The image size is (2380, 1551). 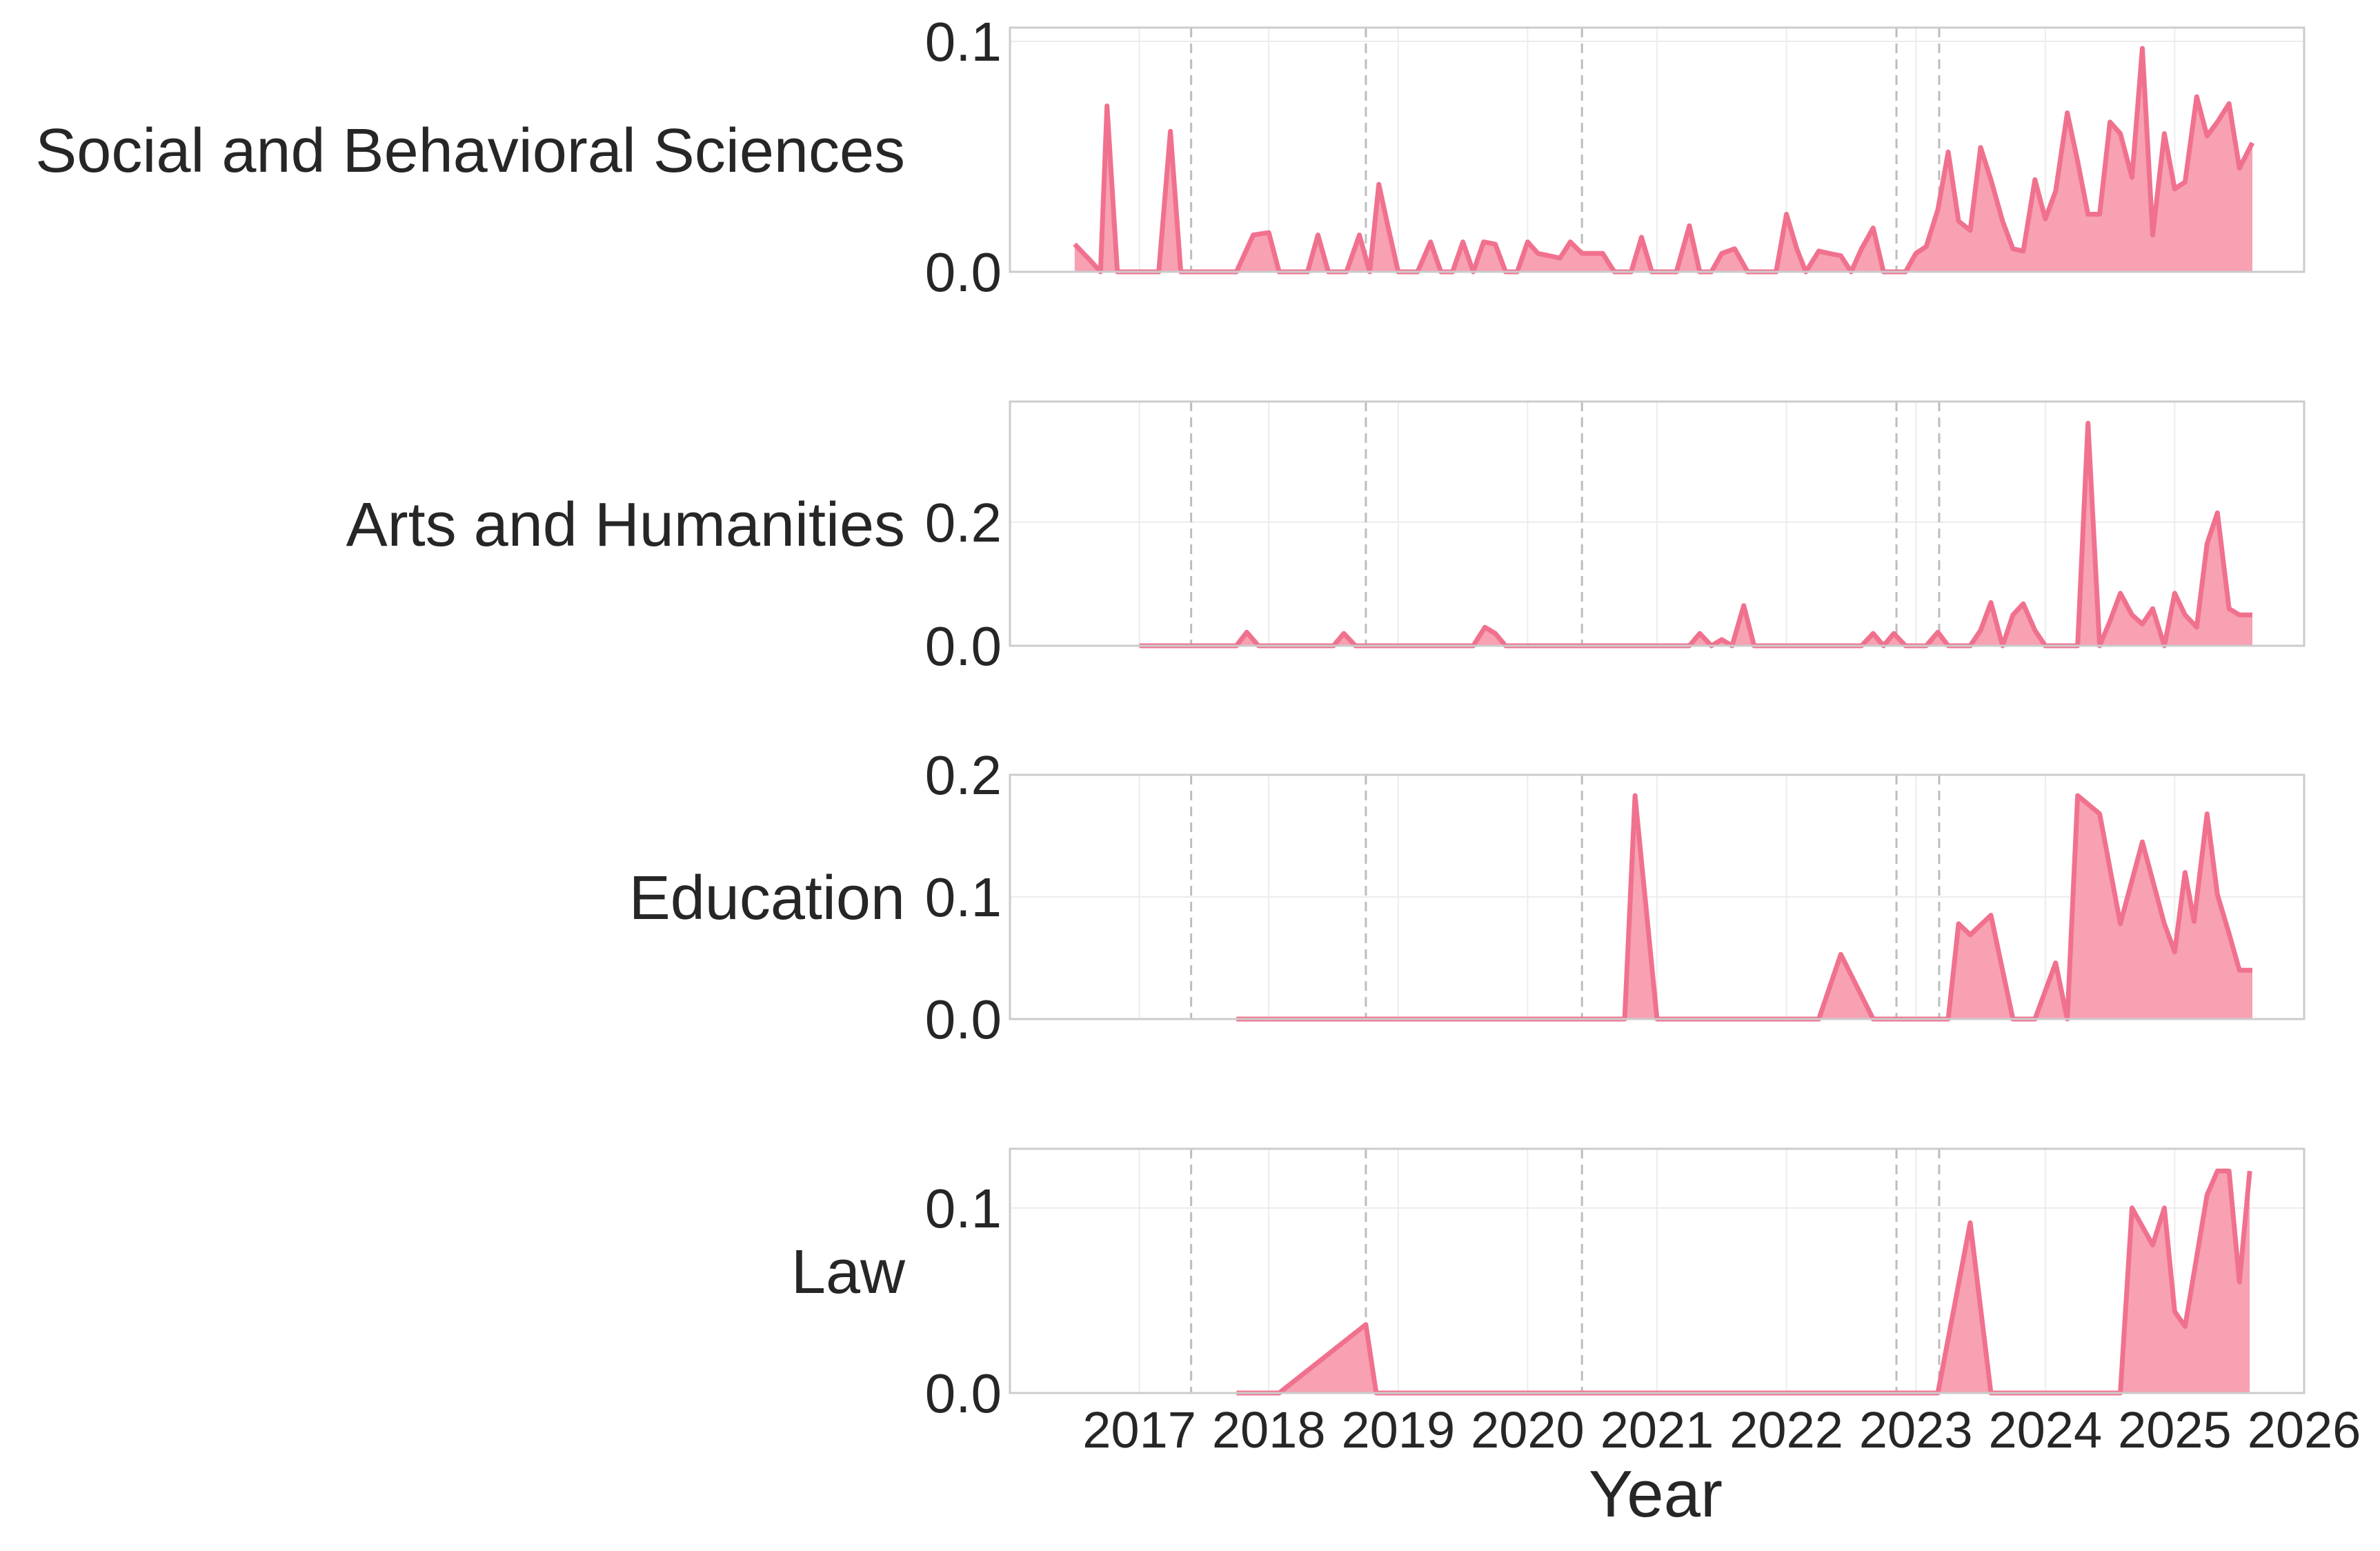 What do you see at coordinates (1916, 1430) in the screenshot?
I see `x-tick-label: 2023` at bounding box center [1916, 1430].